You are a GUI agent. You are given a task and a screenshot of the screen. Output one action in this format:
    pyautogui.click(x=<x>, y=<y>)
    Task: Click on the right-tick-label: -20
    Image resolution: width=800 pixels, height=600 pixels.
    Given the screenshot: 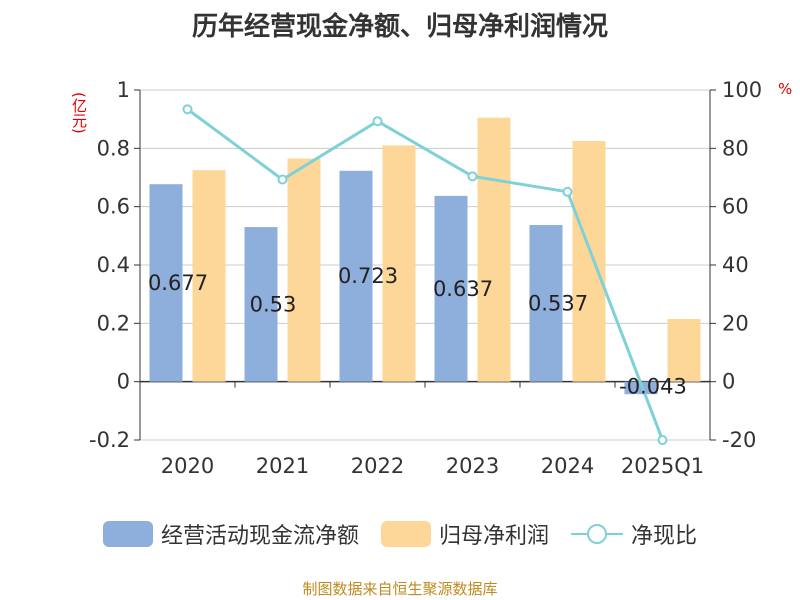 What is the action you would take?
    pyautogui.click(x=739, y=440)
    